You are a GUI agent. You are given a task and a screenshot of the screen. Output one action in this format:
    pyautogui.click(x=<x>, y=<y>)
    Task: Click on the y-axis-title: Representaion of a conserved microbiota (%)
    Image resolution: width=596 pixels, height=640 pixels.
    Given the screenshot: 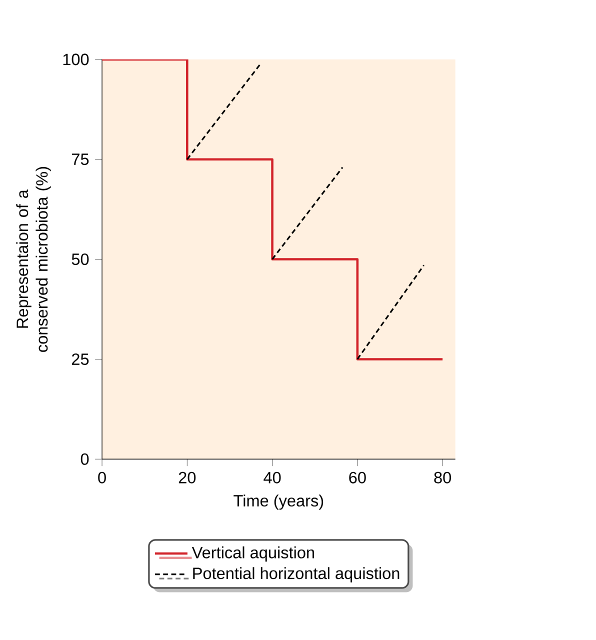 What is the action you would take?
    pyautogui.click(x=33, y=259)
    